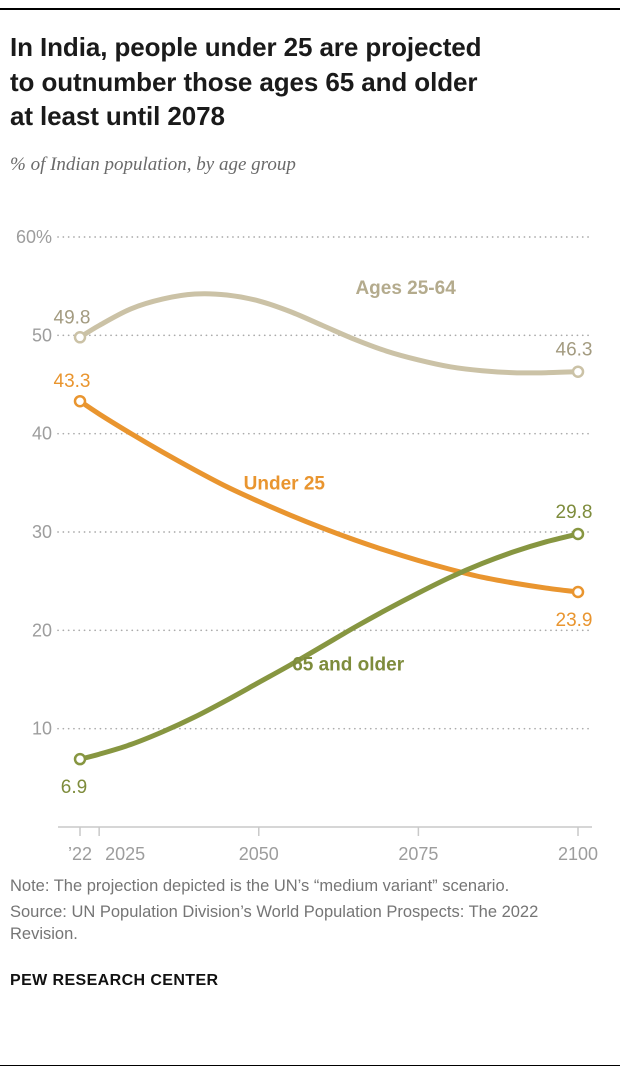  What do you see at coordinates (574, 620) in the screenshot?
I see `value-label-under-25: 23.9` at bounding box center [574, 620].